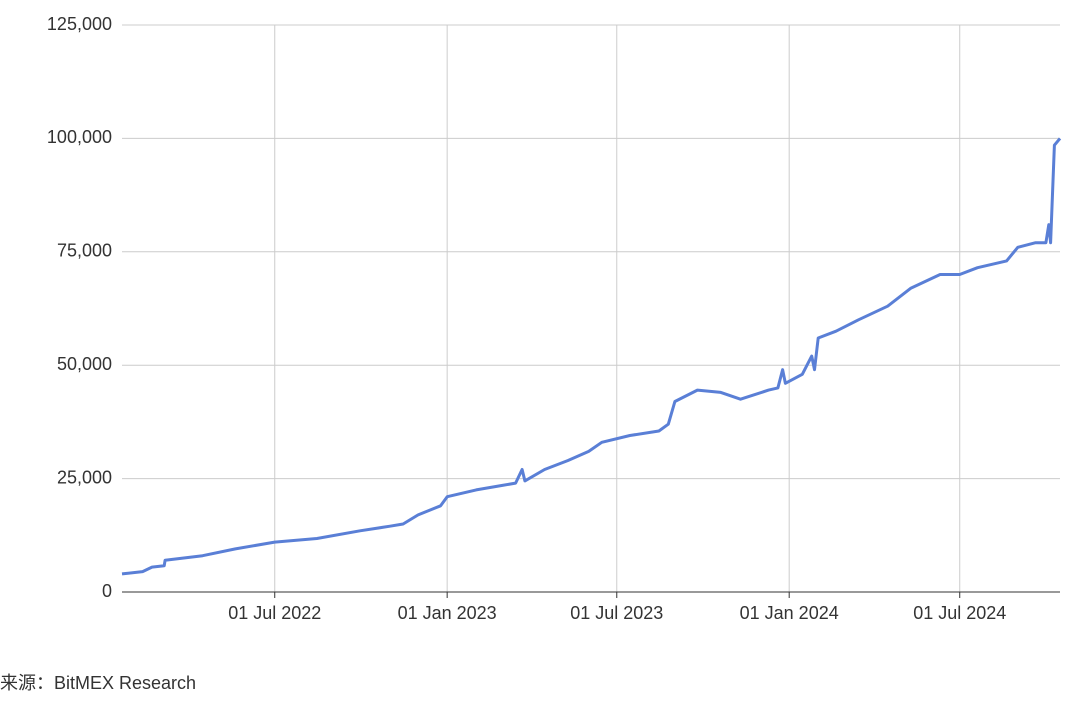  What do you see at coordinates (616, 613) in the screenshot?
I see `x-tick-label: 01 Jul 2023` at bounding box center [616, 613].